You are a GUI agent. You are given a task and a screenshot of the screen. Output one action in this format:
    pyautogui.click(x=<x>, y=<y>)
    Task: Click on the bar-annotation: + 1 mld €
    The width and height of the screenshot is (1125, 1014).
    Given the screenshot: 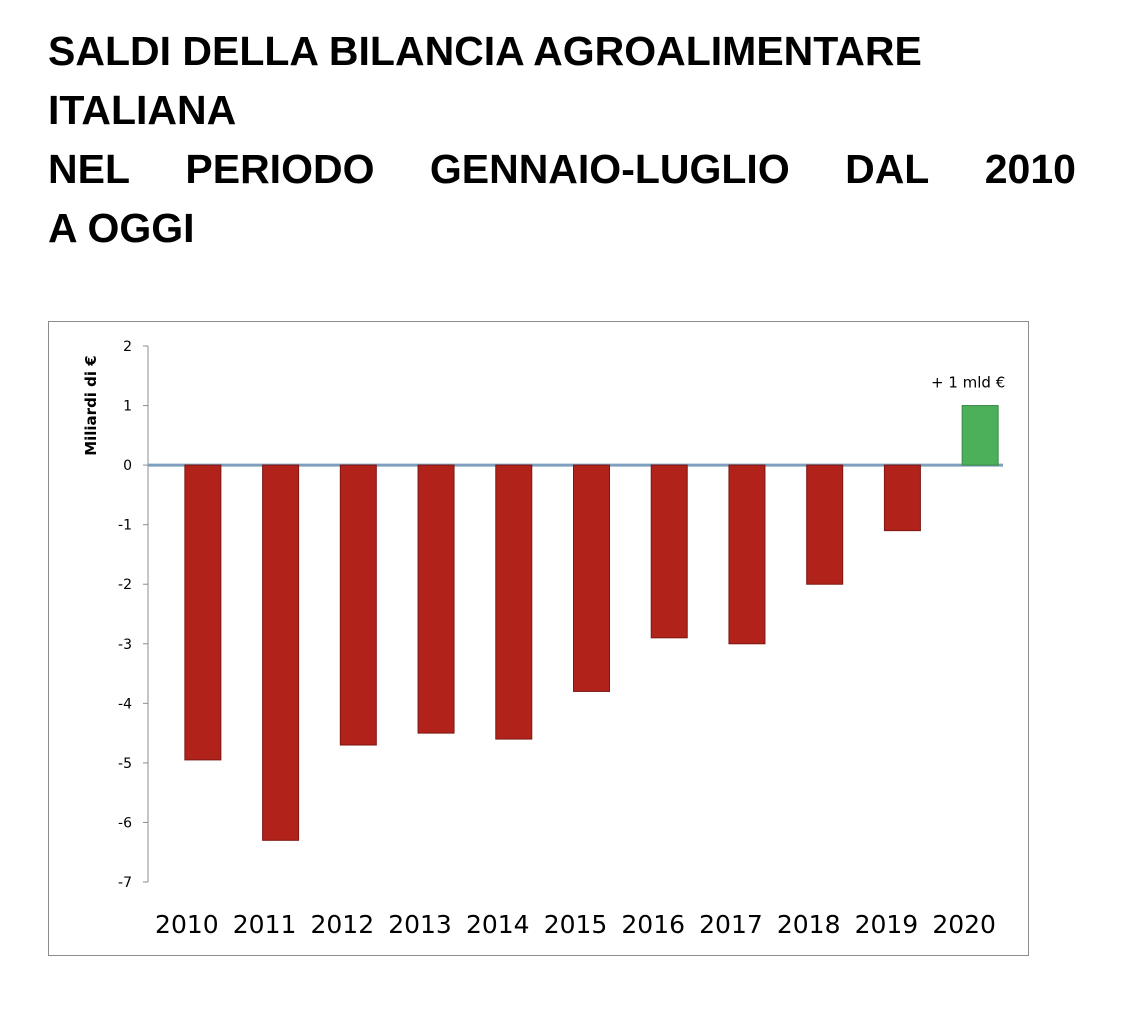 What is the action you would take?
    pyautogui.click(x=968, y=383)
    